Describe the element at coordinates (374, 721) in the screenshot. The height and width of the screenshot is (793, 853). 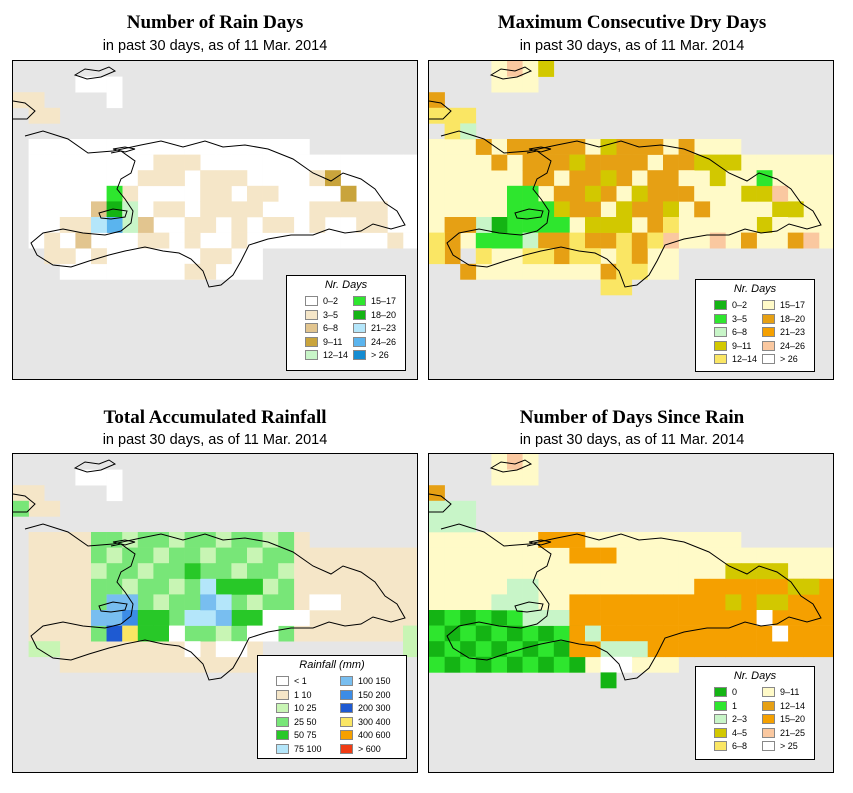
I see `legend-label: 300 400` at that location.